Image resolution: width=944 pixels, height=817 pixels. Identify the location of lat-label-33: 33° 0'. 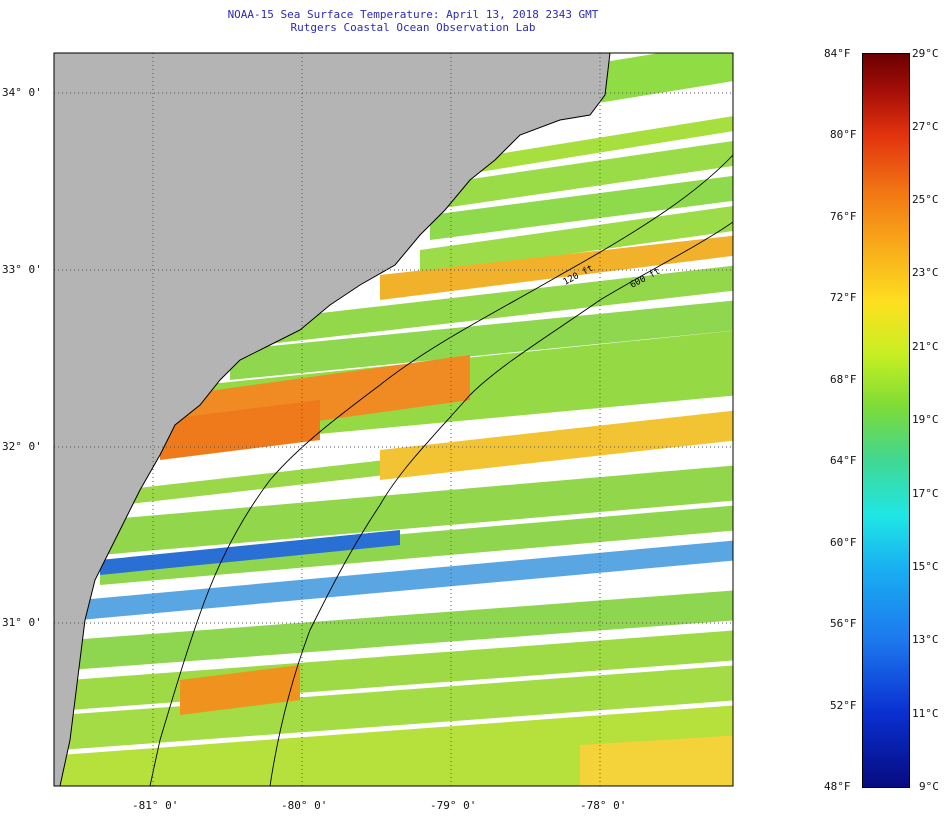
(22, 269).